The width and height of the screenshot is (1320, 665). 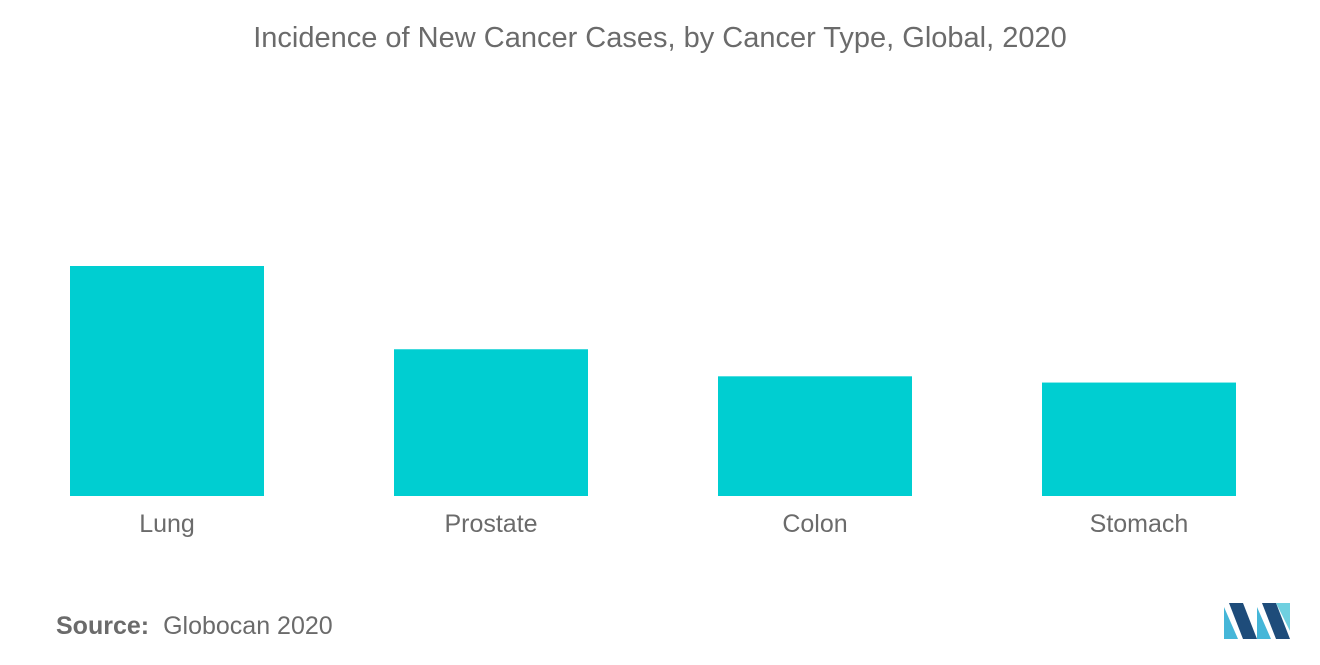 What do you see at coordinates (814, 524) in the screenshot?
I see `x-tick-label-colon: Colon` at bounding box center [814, 524].